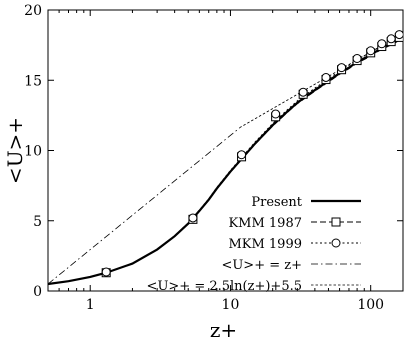 This screenshot has width=404, height=349. Describe the element at coordinates (336, 222) in the screenshot. I see `legend-marker-square` at that location.